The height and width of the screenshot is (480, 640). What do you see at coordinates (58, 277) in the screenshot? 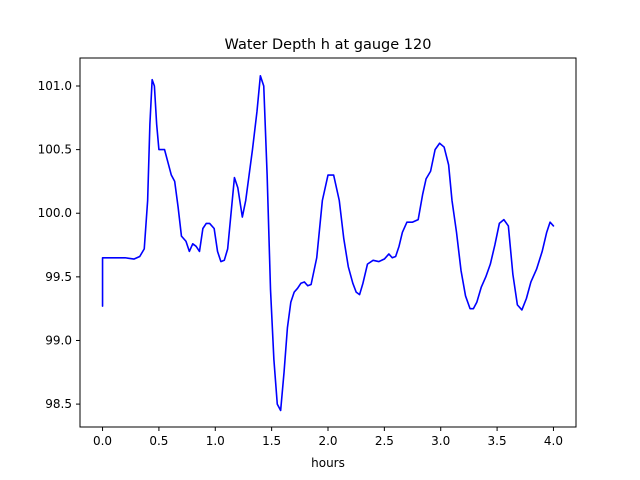
I see `y-tick-label: 99.5` at bounding box center [58, 277].